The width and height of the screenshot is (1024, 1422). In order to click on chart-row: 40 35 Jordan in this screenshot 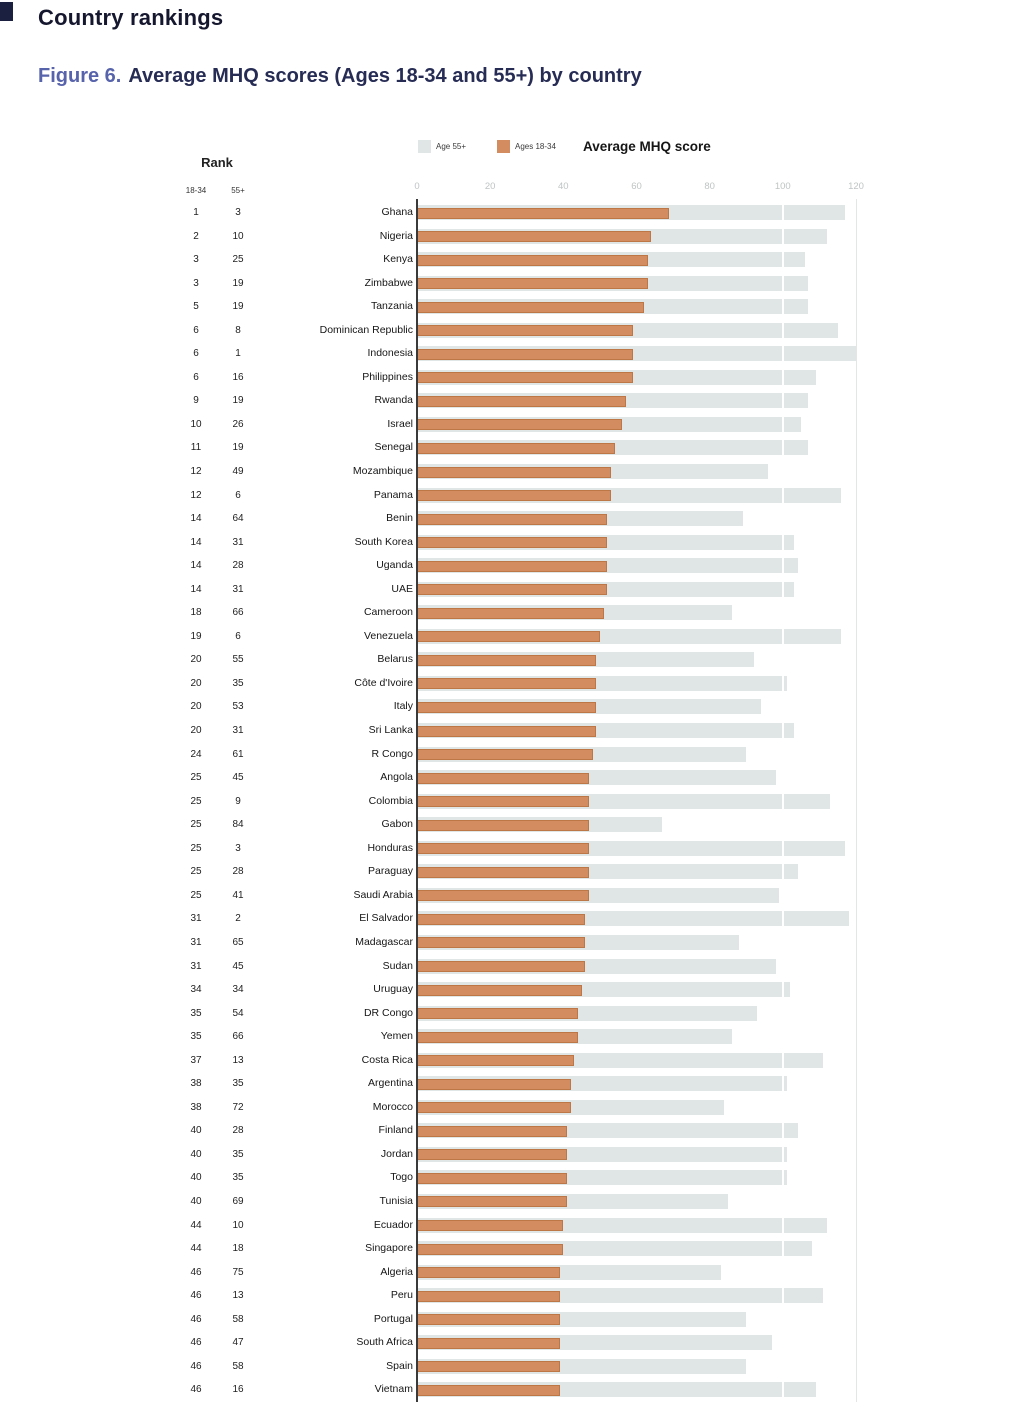, I will do `click(512, 1155)`.